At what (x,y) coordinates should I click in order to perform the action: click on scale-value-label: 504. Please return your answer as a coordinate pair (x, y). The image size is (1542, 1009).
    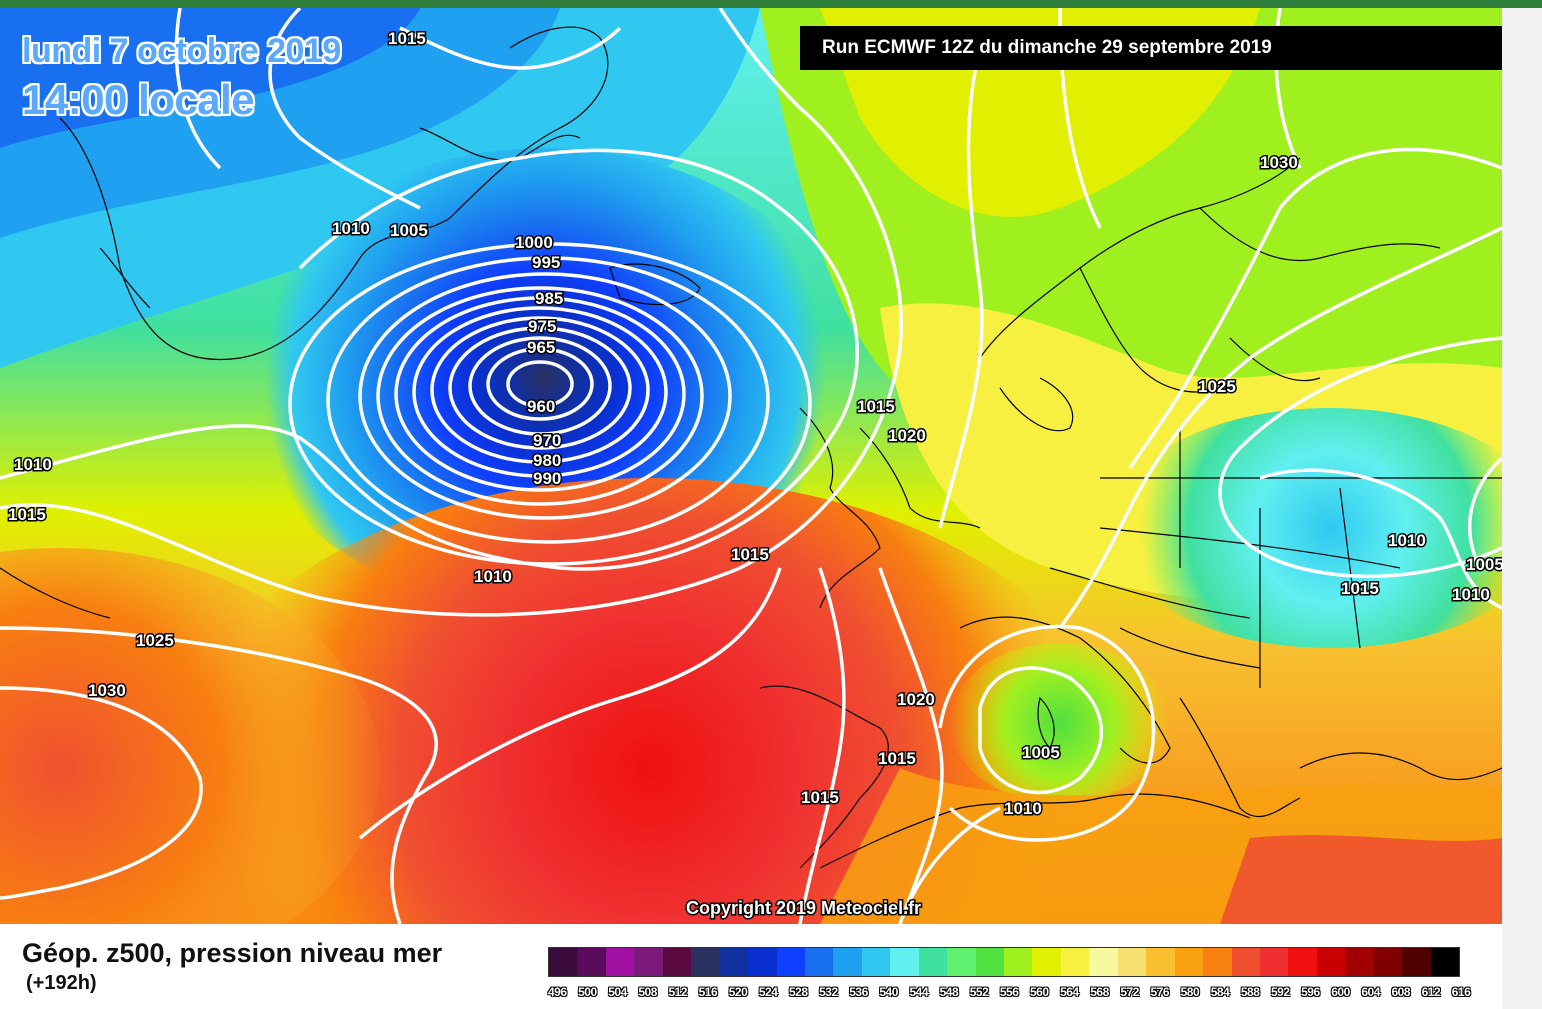
    Looking at the image, I should click on (617, 992).